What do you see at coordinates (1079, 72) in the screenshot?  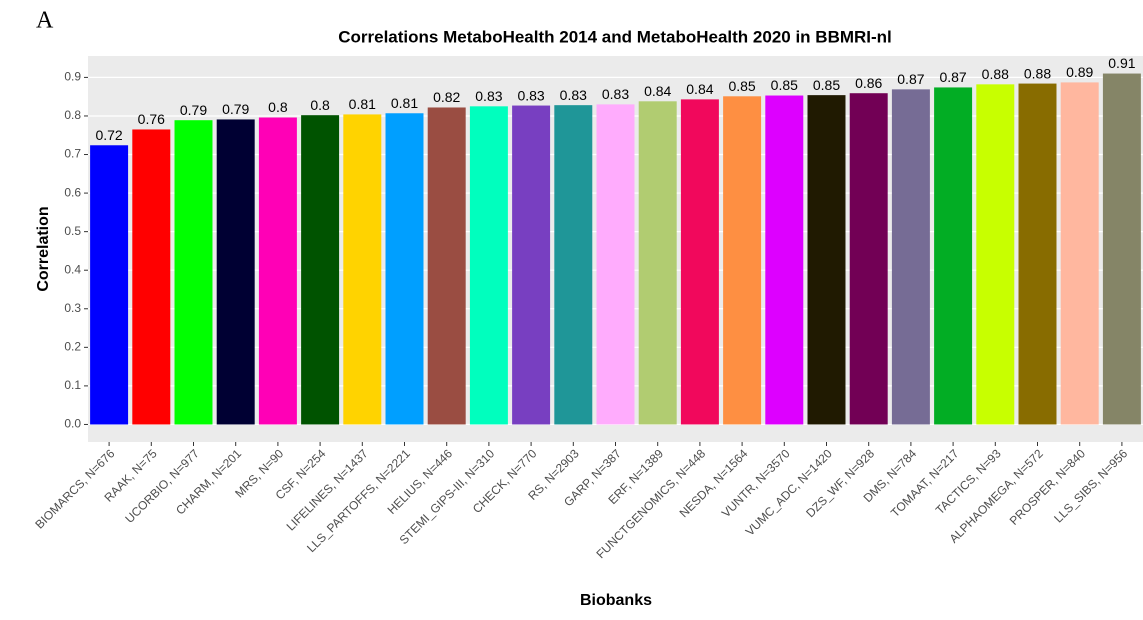 I see `value-label: 0.89` at bounding box center [1079, 72].